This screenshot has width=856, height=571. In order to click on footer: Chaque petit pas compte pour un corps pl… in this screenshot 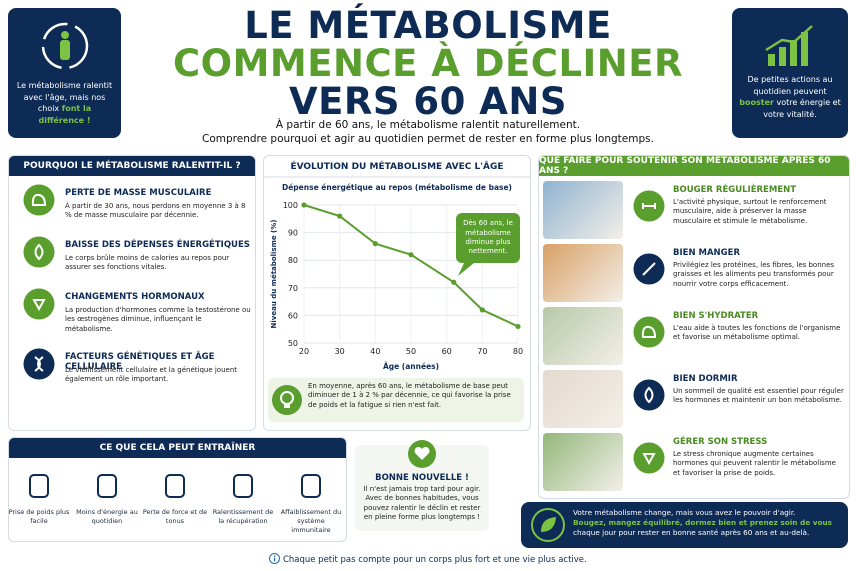, I will do `click(428, 559)`.